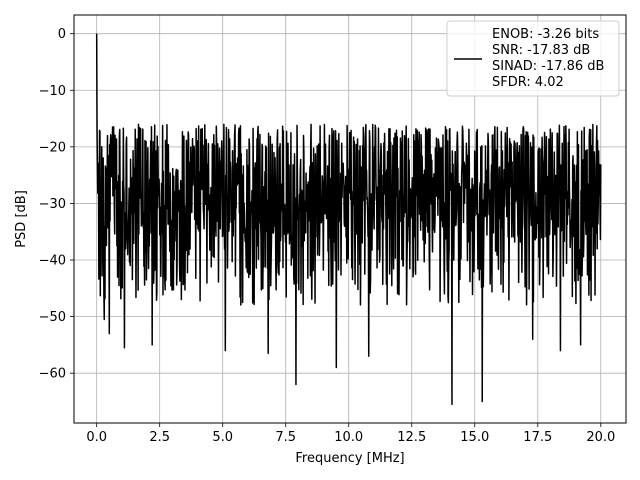 The height and width of the screenshot is (480, 640). What do you see at coordinates (545, 34) in the screenshot?
I see `legend-line-enob: ENOB: -3.26 bits` at bounding box center [545, 34].